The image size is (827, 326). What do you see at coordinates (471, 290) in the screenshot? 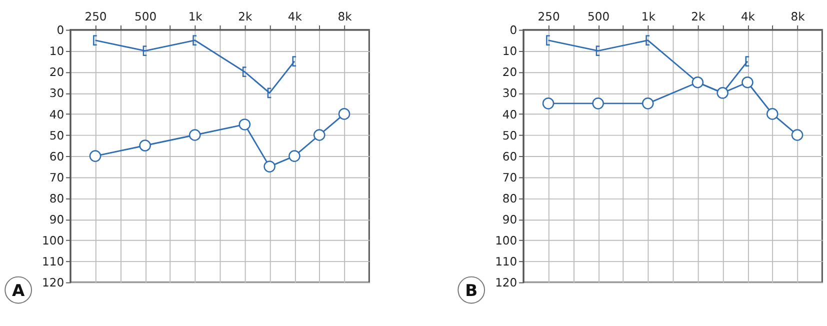
I see `text: B` at bounding box center [471, 290].